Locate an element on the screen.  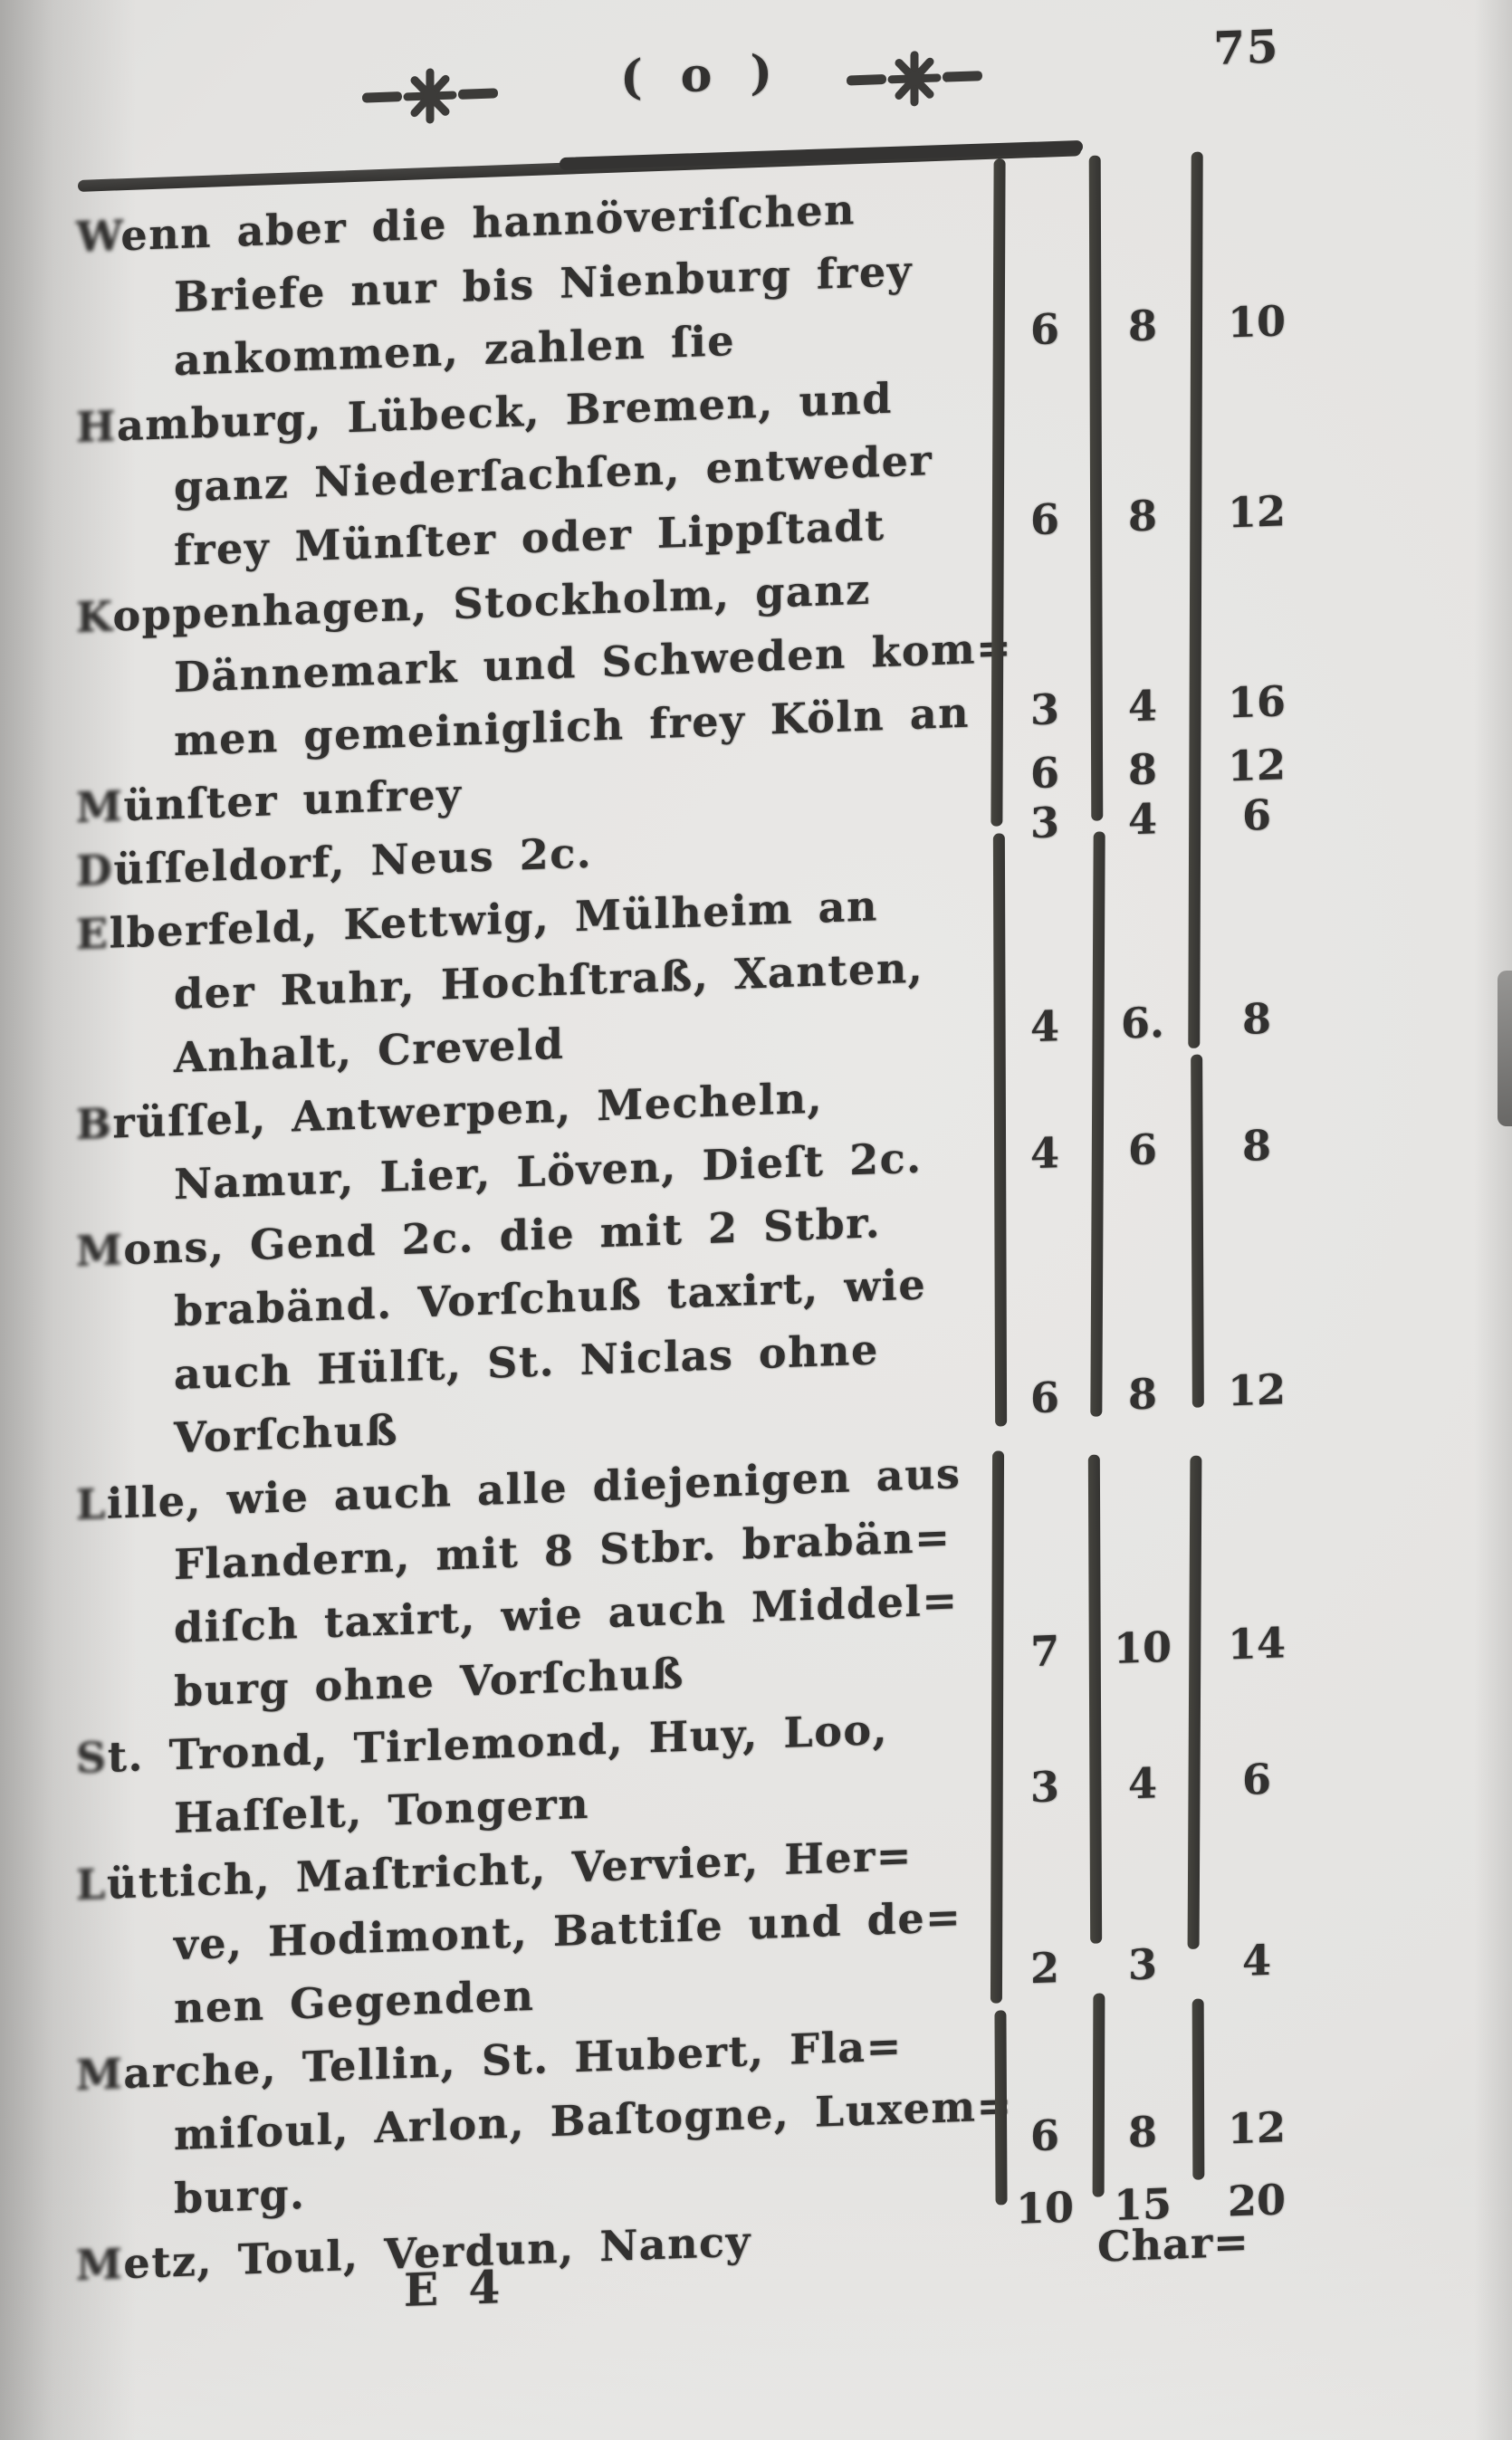
rate-value-col2: 10 is located at coordinates (1142, 1647).